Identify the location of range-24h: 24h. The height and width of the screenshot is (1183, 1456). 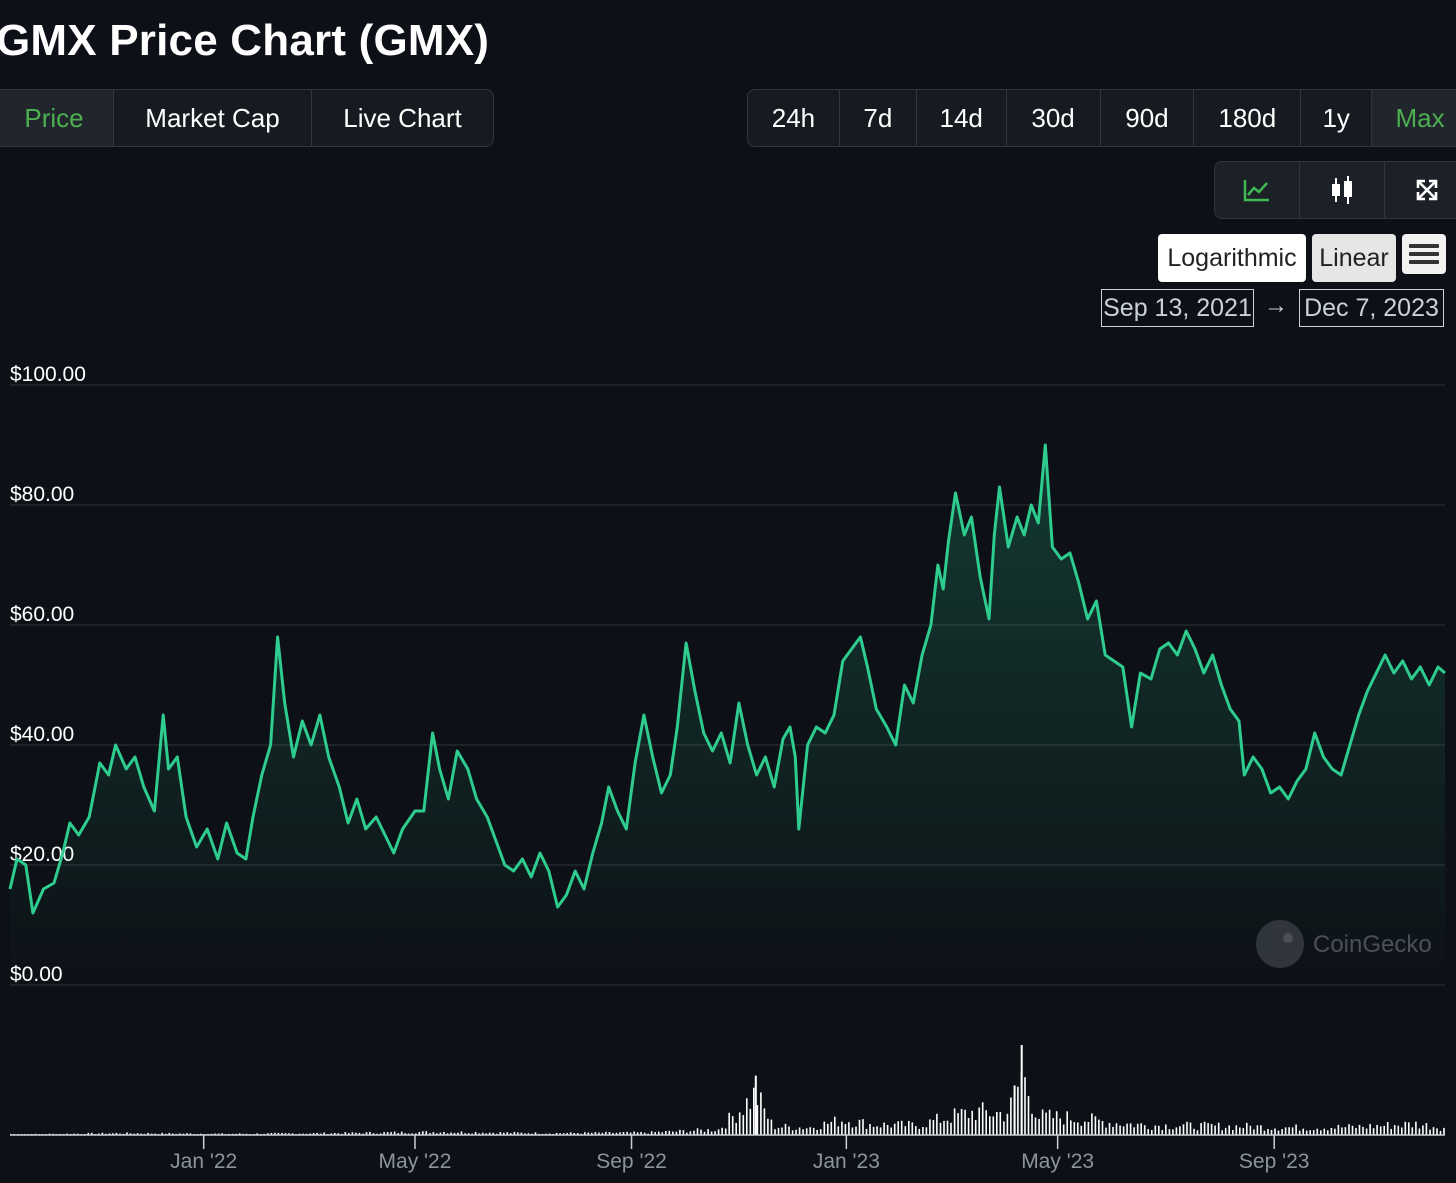
(794, 118).